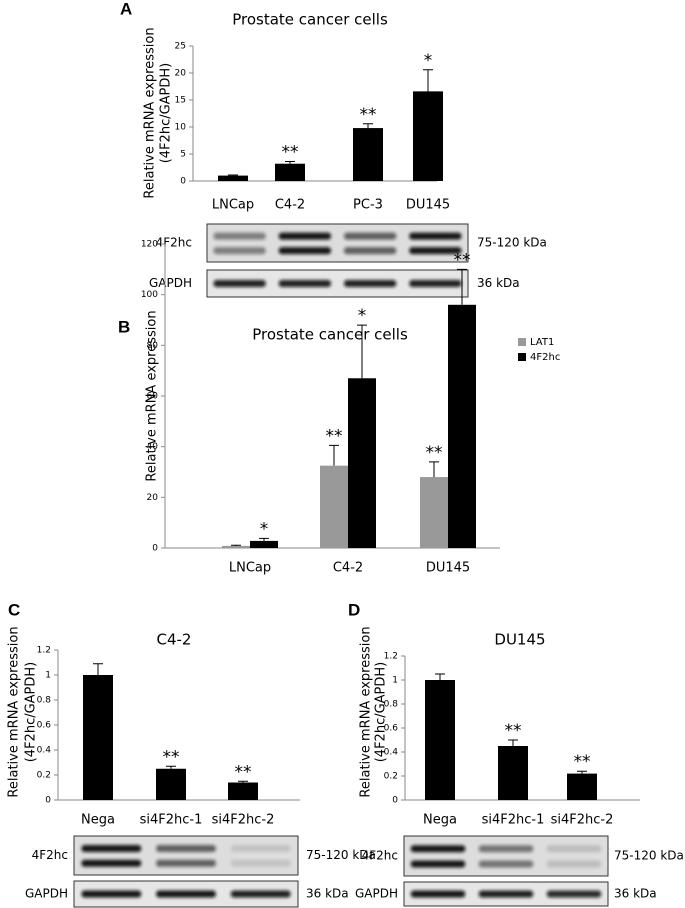 The image size is (685, 908). Describe the element at coordinates (180, 47) in the screenshot. I see `y-tick-label: 25` at that location.